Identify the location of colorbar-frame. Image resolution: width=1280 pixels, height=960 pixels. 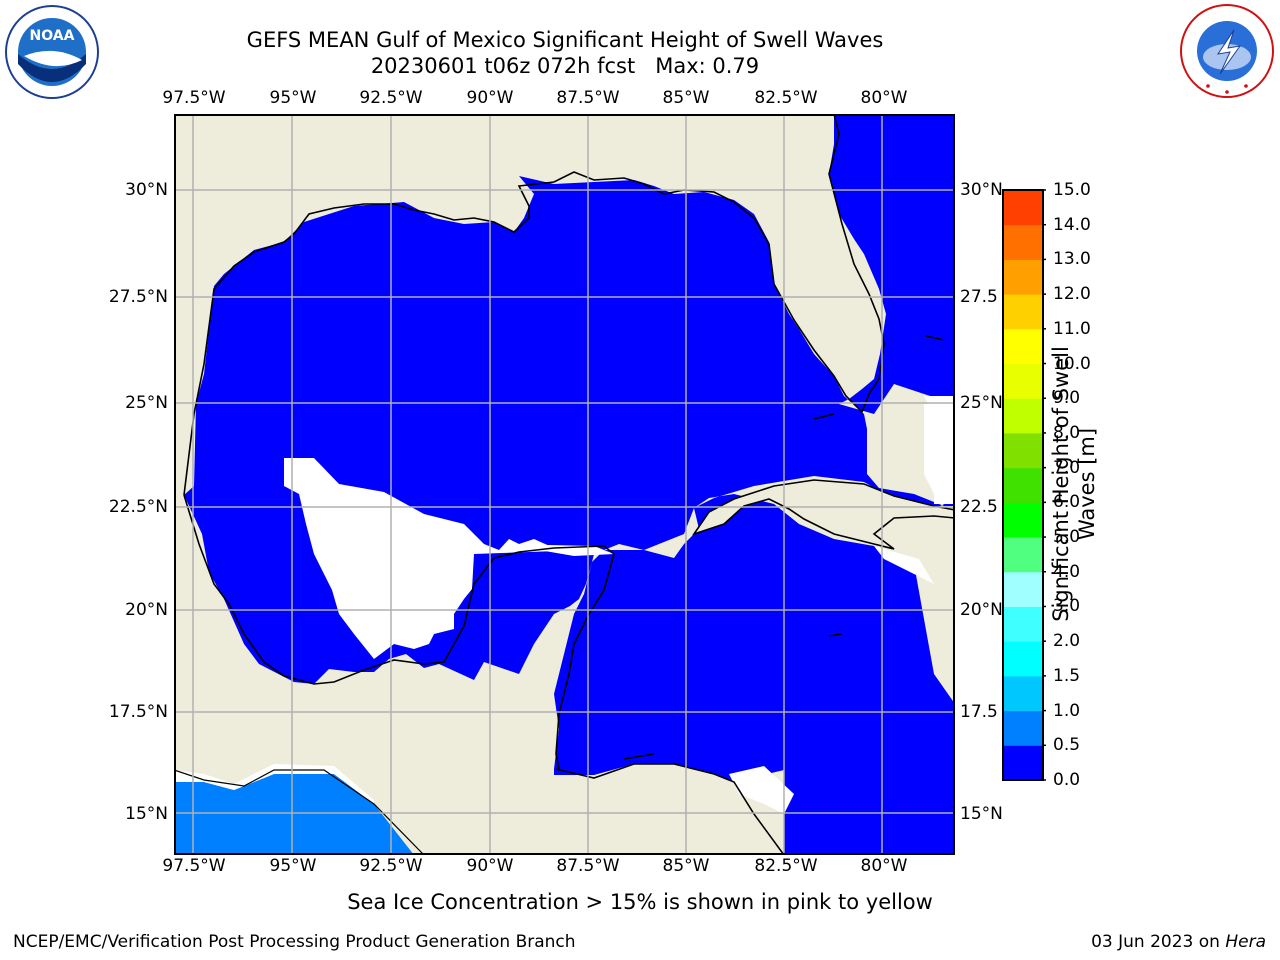
(1023, 485).